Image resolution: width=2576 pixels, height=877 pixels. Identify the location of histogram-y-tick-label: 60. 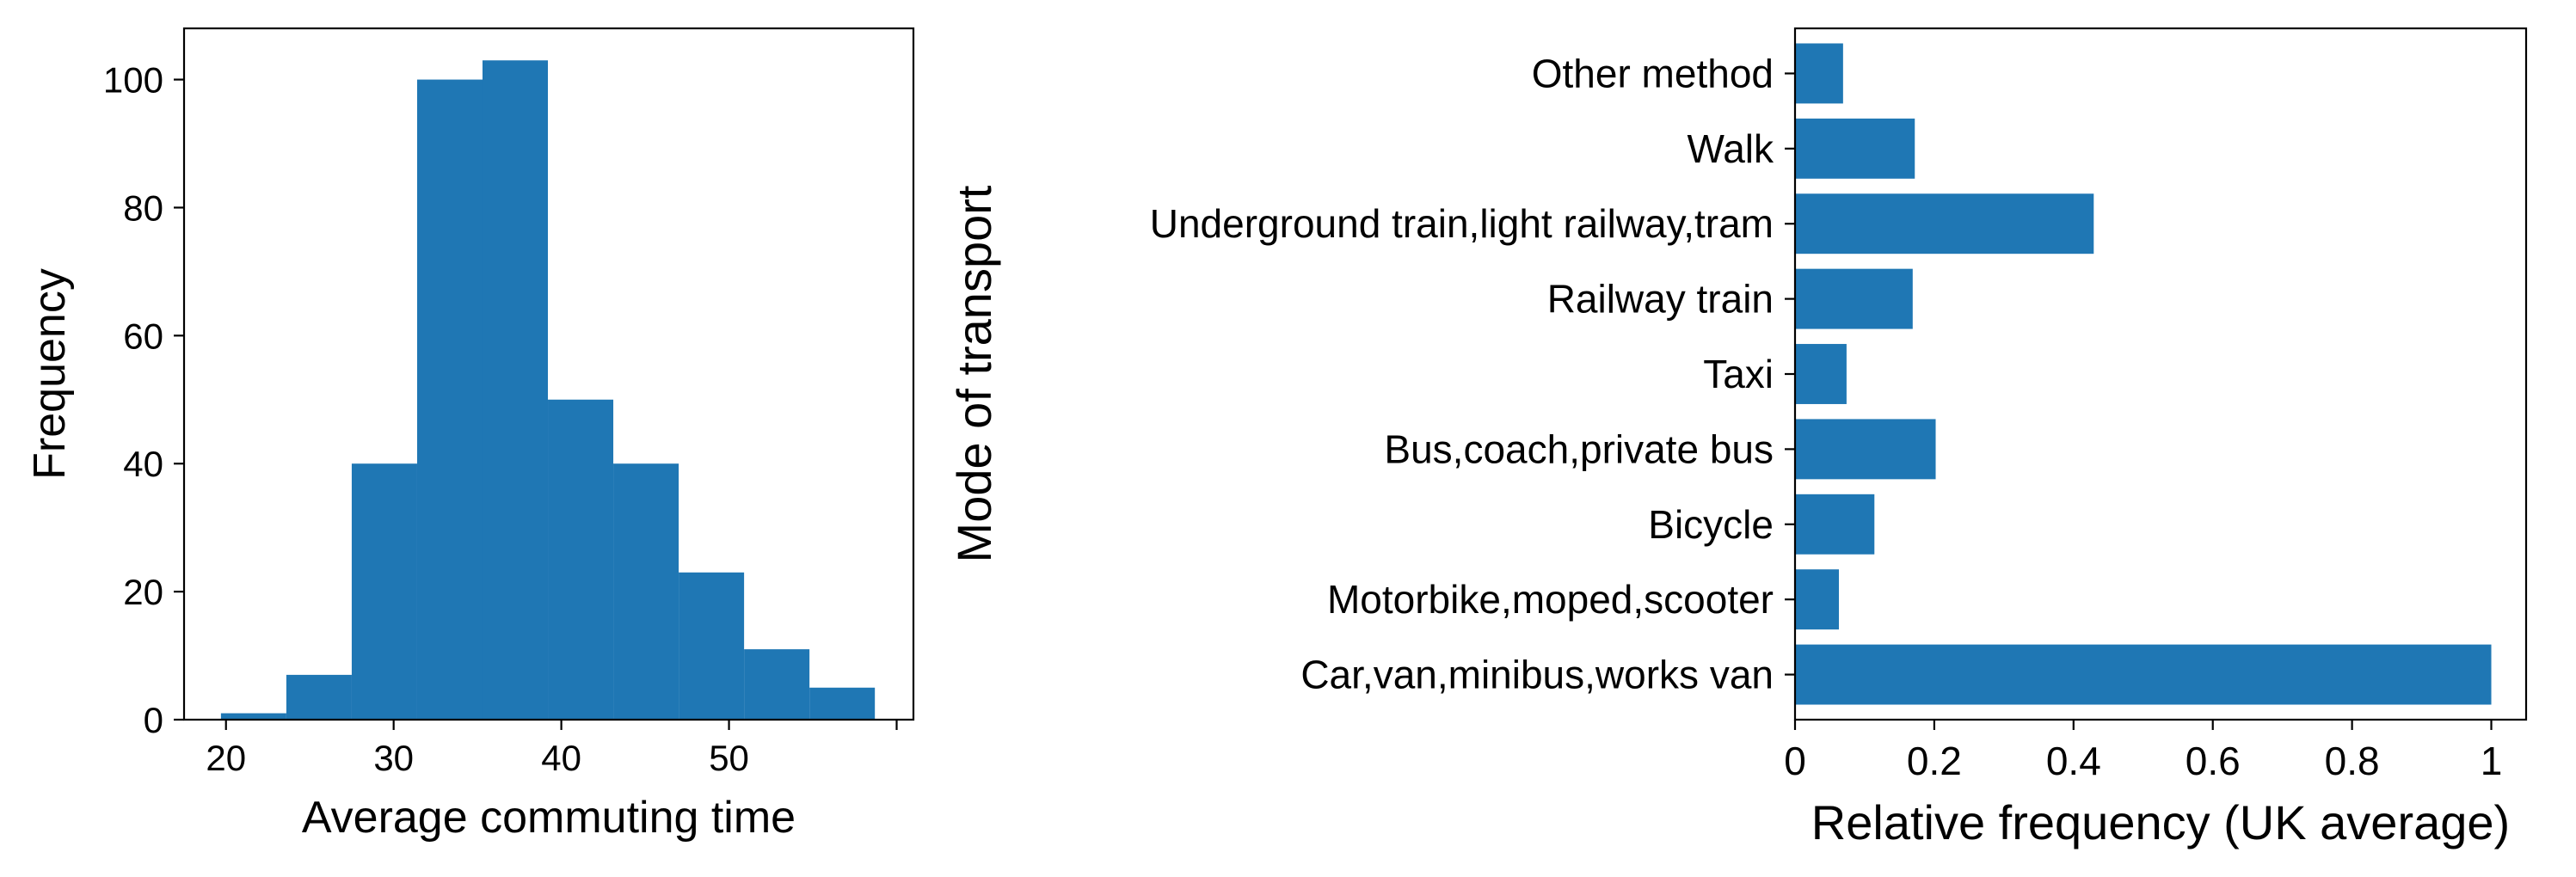
(143, 336).